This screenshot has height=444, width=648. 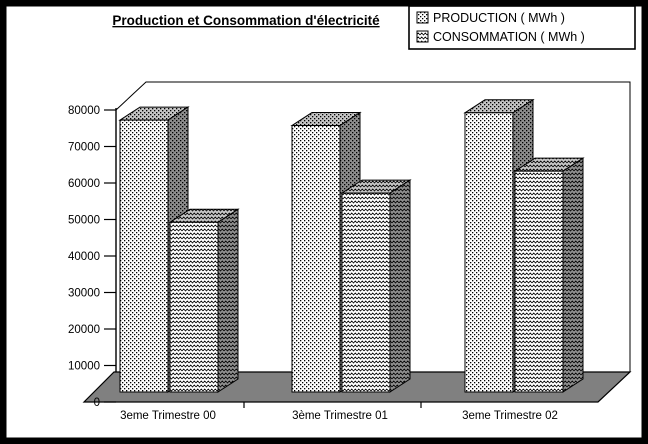 What do you see at coordinates (84, 294) in the screenshot?
I see `y-tick-label: 30000` at bounding box center [84, 294].